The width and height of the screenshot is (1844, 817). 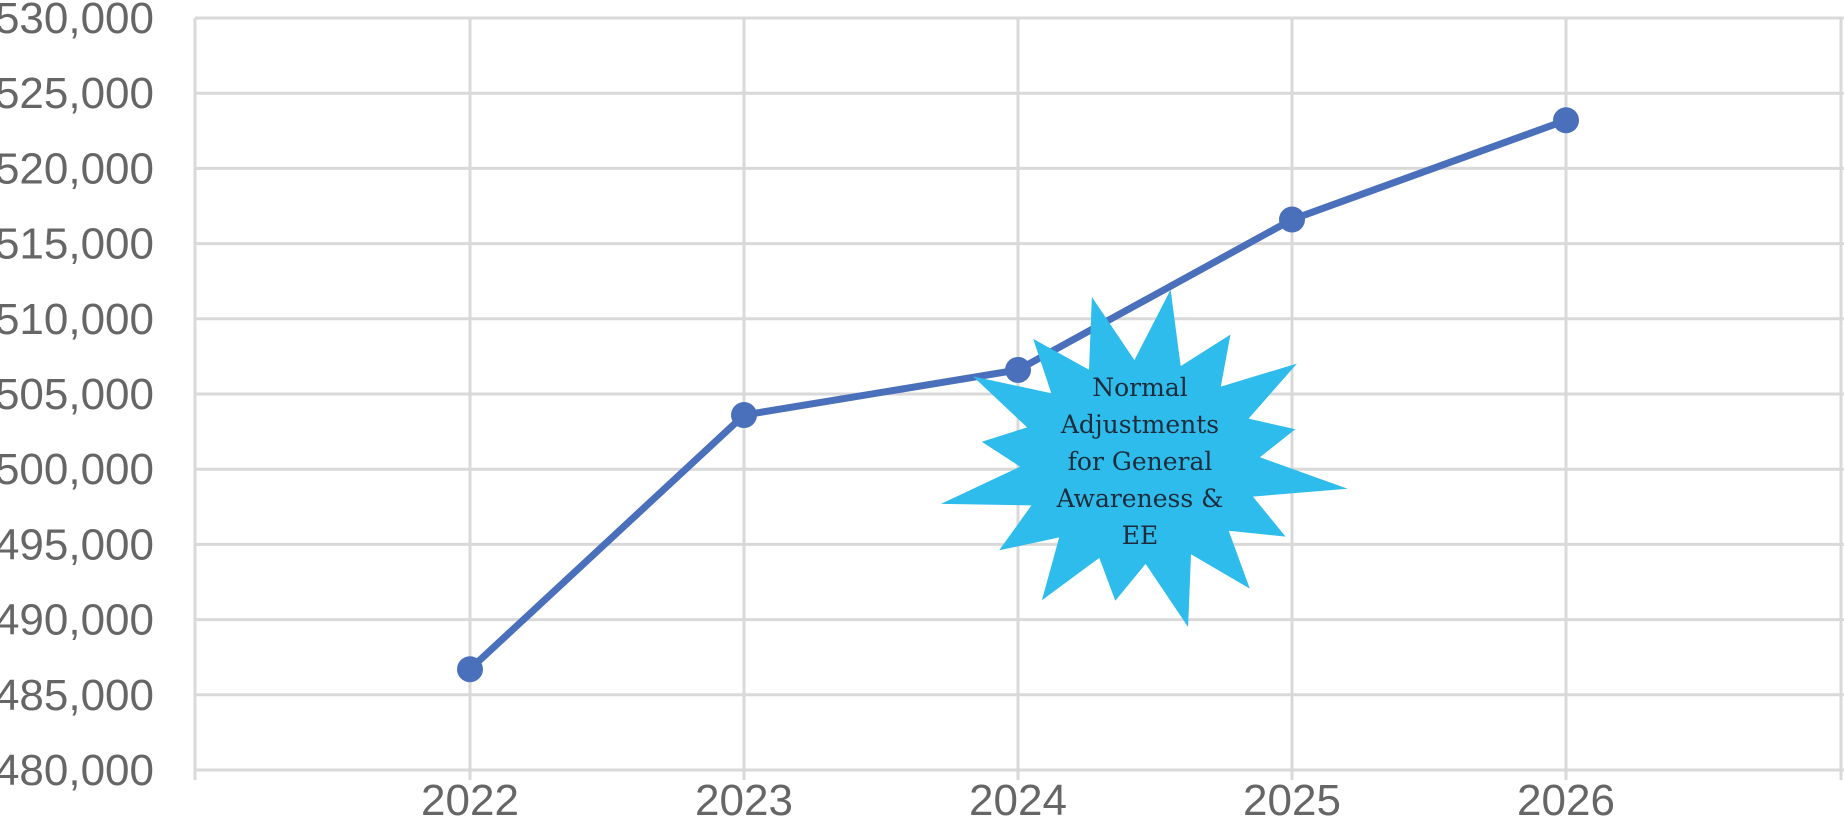 I want to click on y-tick-label: 505,000, so click(x=77, y=394).